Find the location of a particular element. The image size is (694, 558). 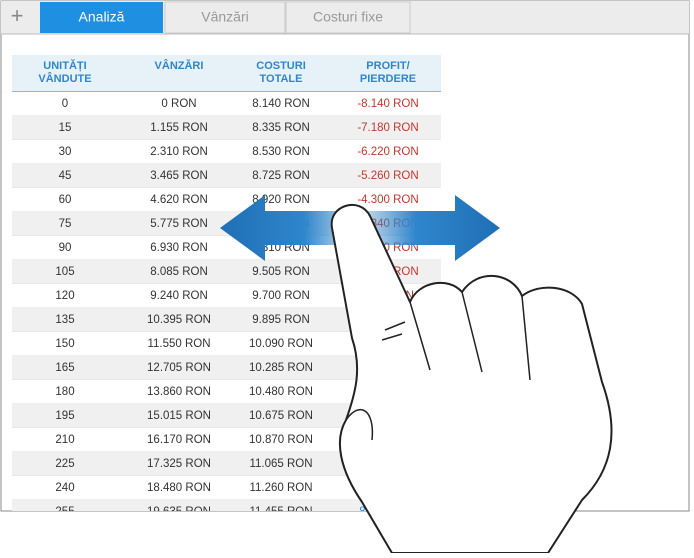

cell: 16.170 RON is located at coordinates (179, 440).